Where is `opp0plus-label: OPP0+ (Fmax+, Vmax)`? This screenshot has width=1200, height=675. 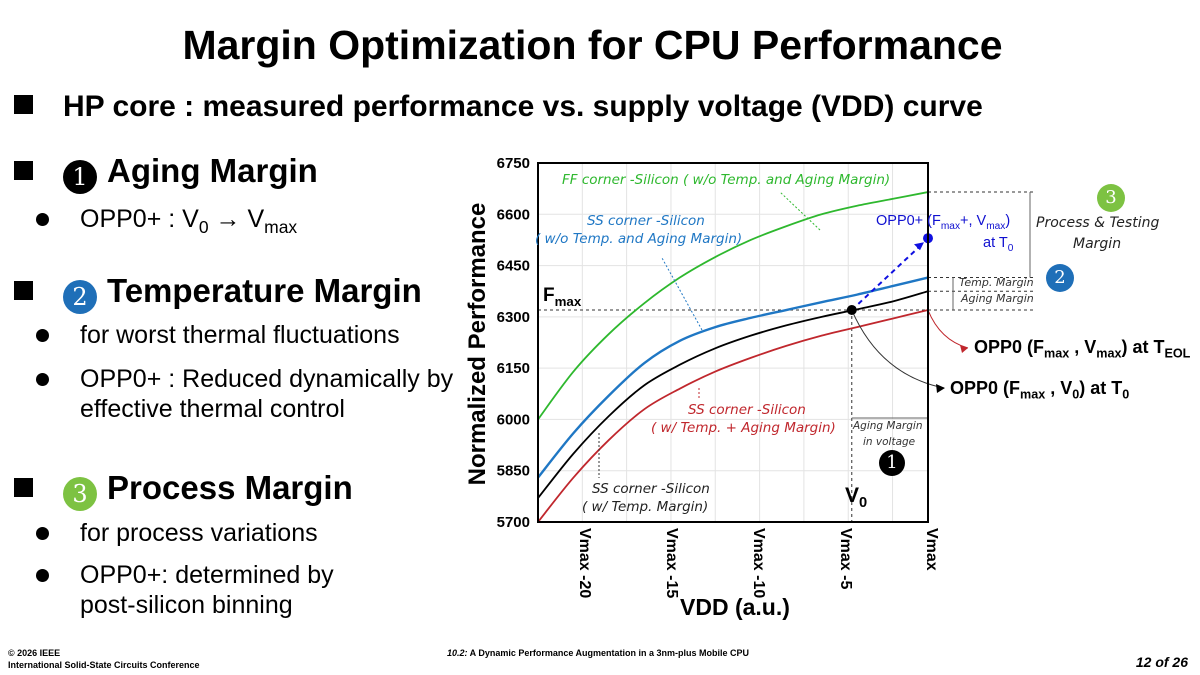
opp0plus-label: OPP0+ (Fmax+, Vmax) is located at coordinates (943, 222).